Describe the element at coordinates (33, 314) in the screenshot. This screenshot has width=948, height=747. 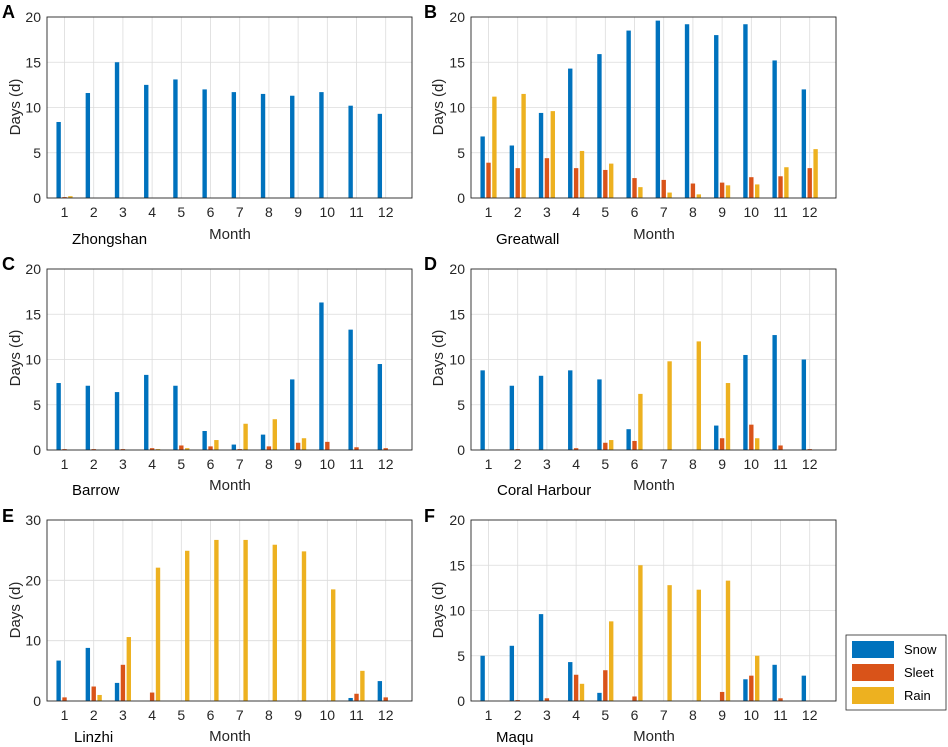
I see `y-tick-label: 15` at that location.